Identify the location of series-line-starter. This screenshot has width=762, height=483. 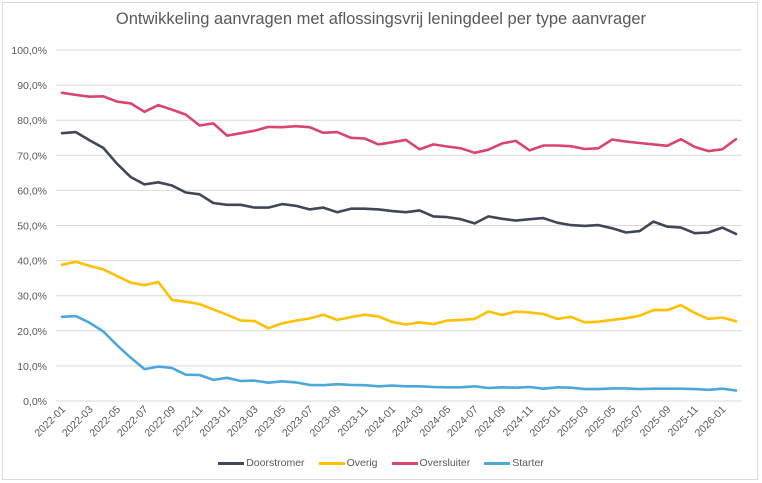
(399, 353).